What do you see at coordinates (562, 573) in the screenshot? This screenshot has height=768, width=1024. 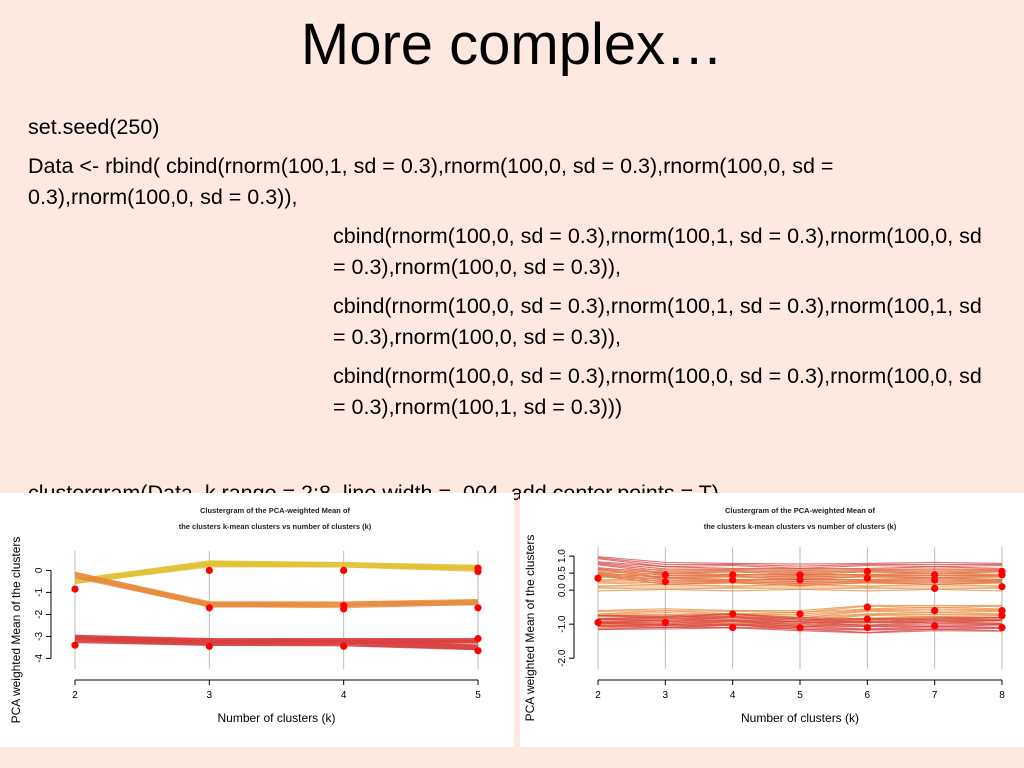 I see `y-tick-label: 0.5` at bounding box center [562, 573].